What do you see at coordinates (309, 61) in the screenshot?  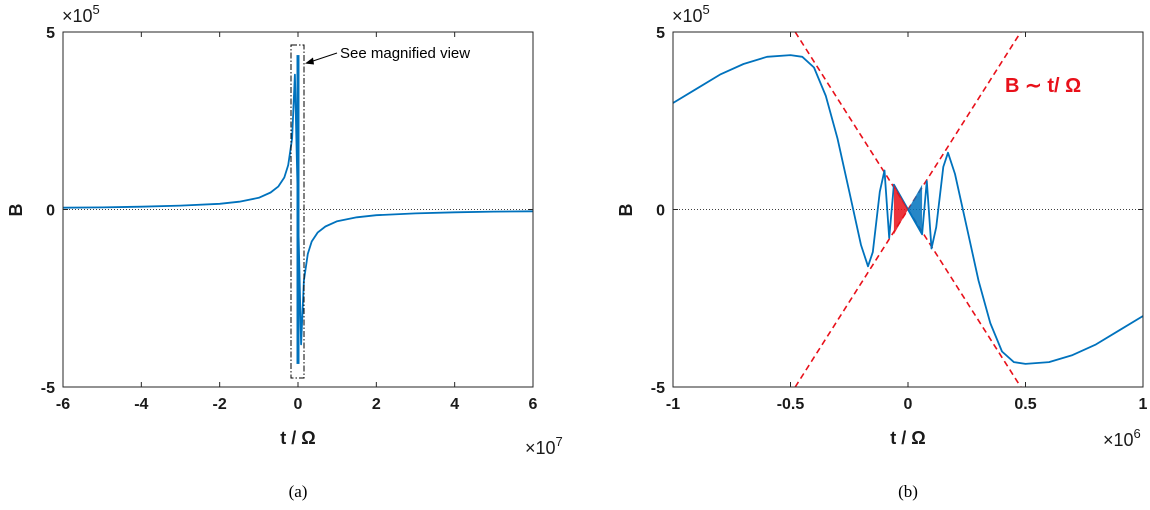 I see `annotation-arrow-head` at bounding box center [309, 61].